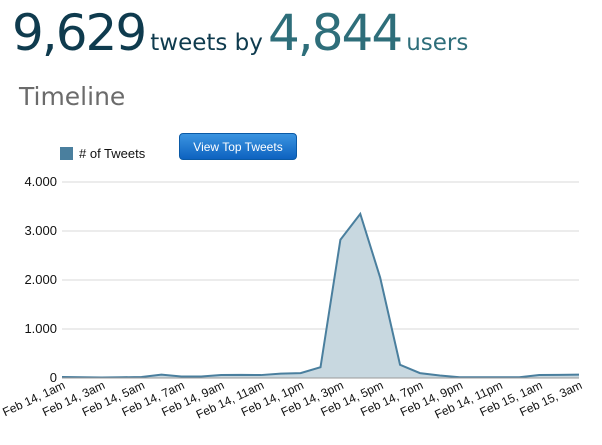  Describe the element at coordinates (66, 153) in the screenshot. I see `legend-swatch` at that location.